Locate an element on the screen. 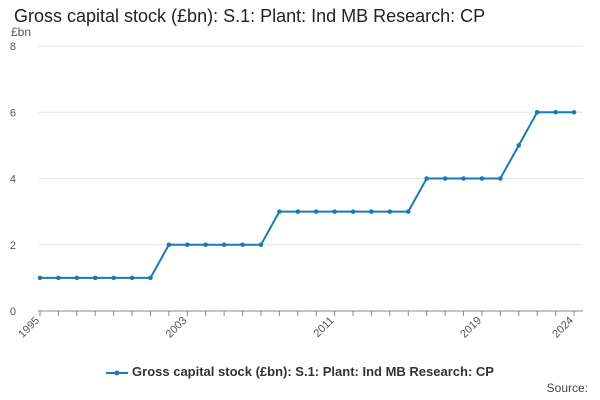 Image resolution: width=600 pixels, height=400 pixels. x-tick-label: 2011 is located at coordinates (324, 327).